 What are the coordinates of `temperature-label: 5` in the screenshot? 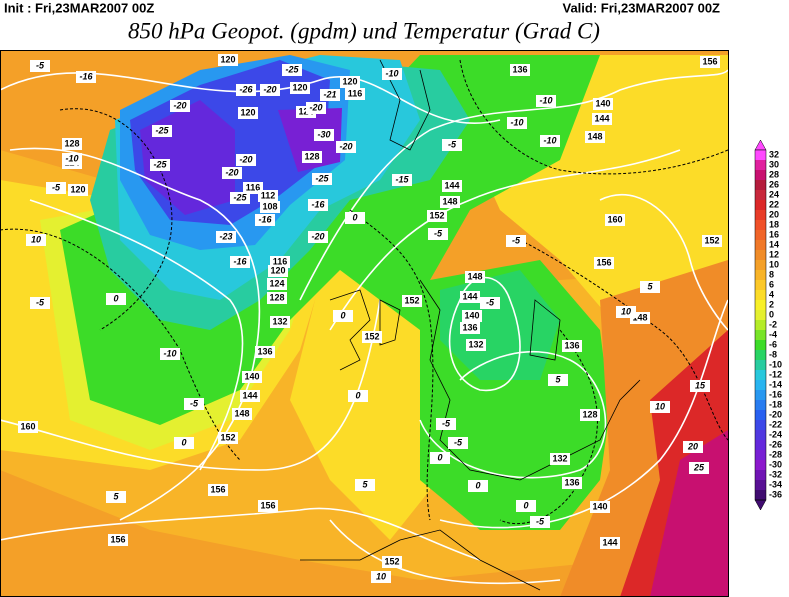 It's located at (650, 286).